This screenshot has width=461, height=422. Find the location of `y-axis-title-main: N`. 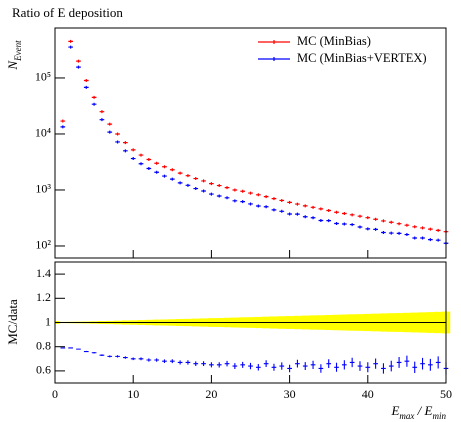

y-axis-title-main: N is located at coordinates (12, 65).